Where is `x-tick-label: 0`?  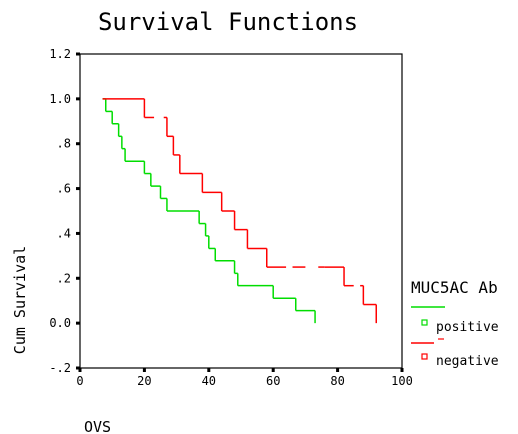 x-tick-label: 0 is located at coordinates (79, 381).